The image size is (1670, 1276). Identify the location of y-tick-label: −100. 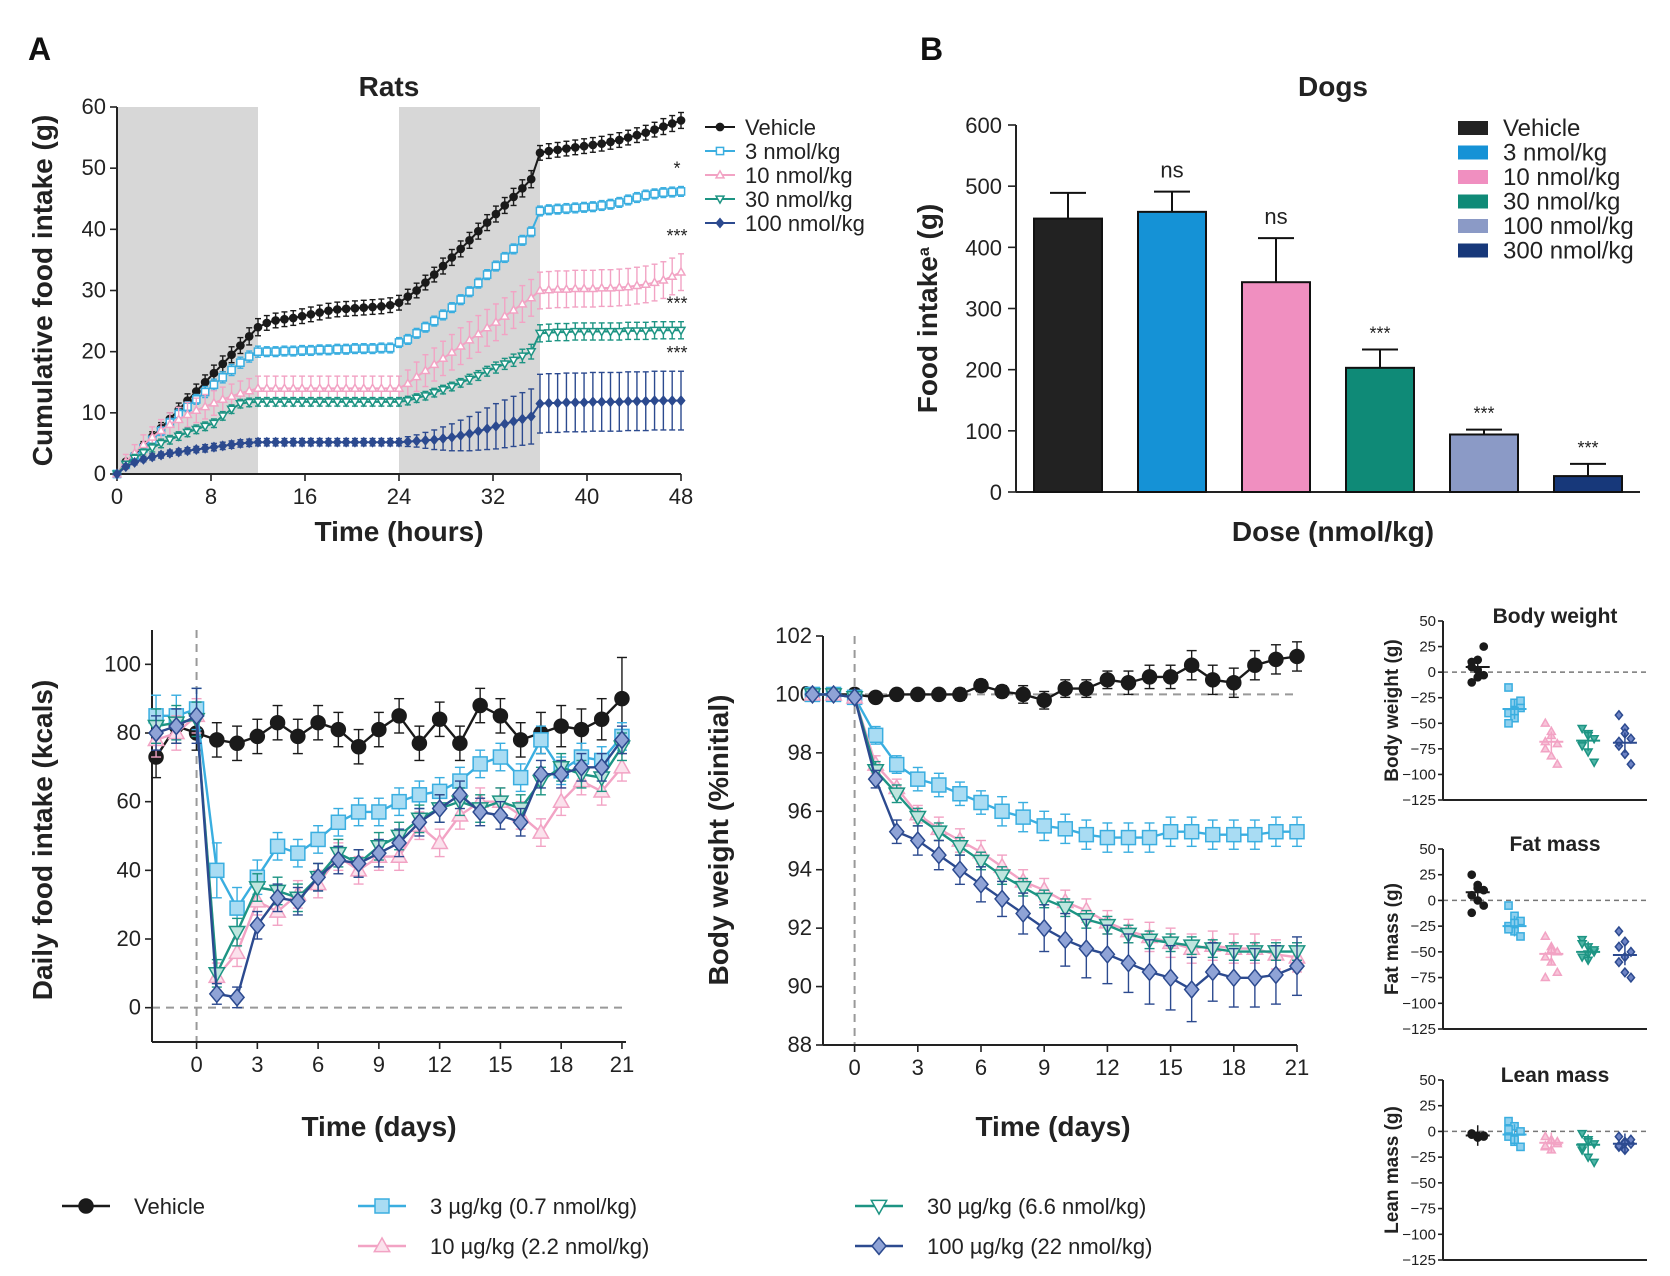
(1419, 1003).